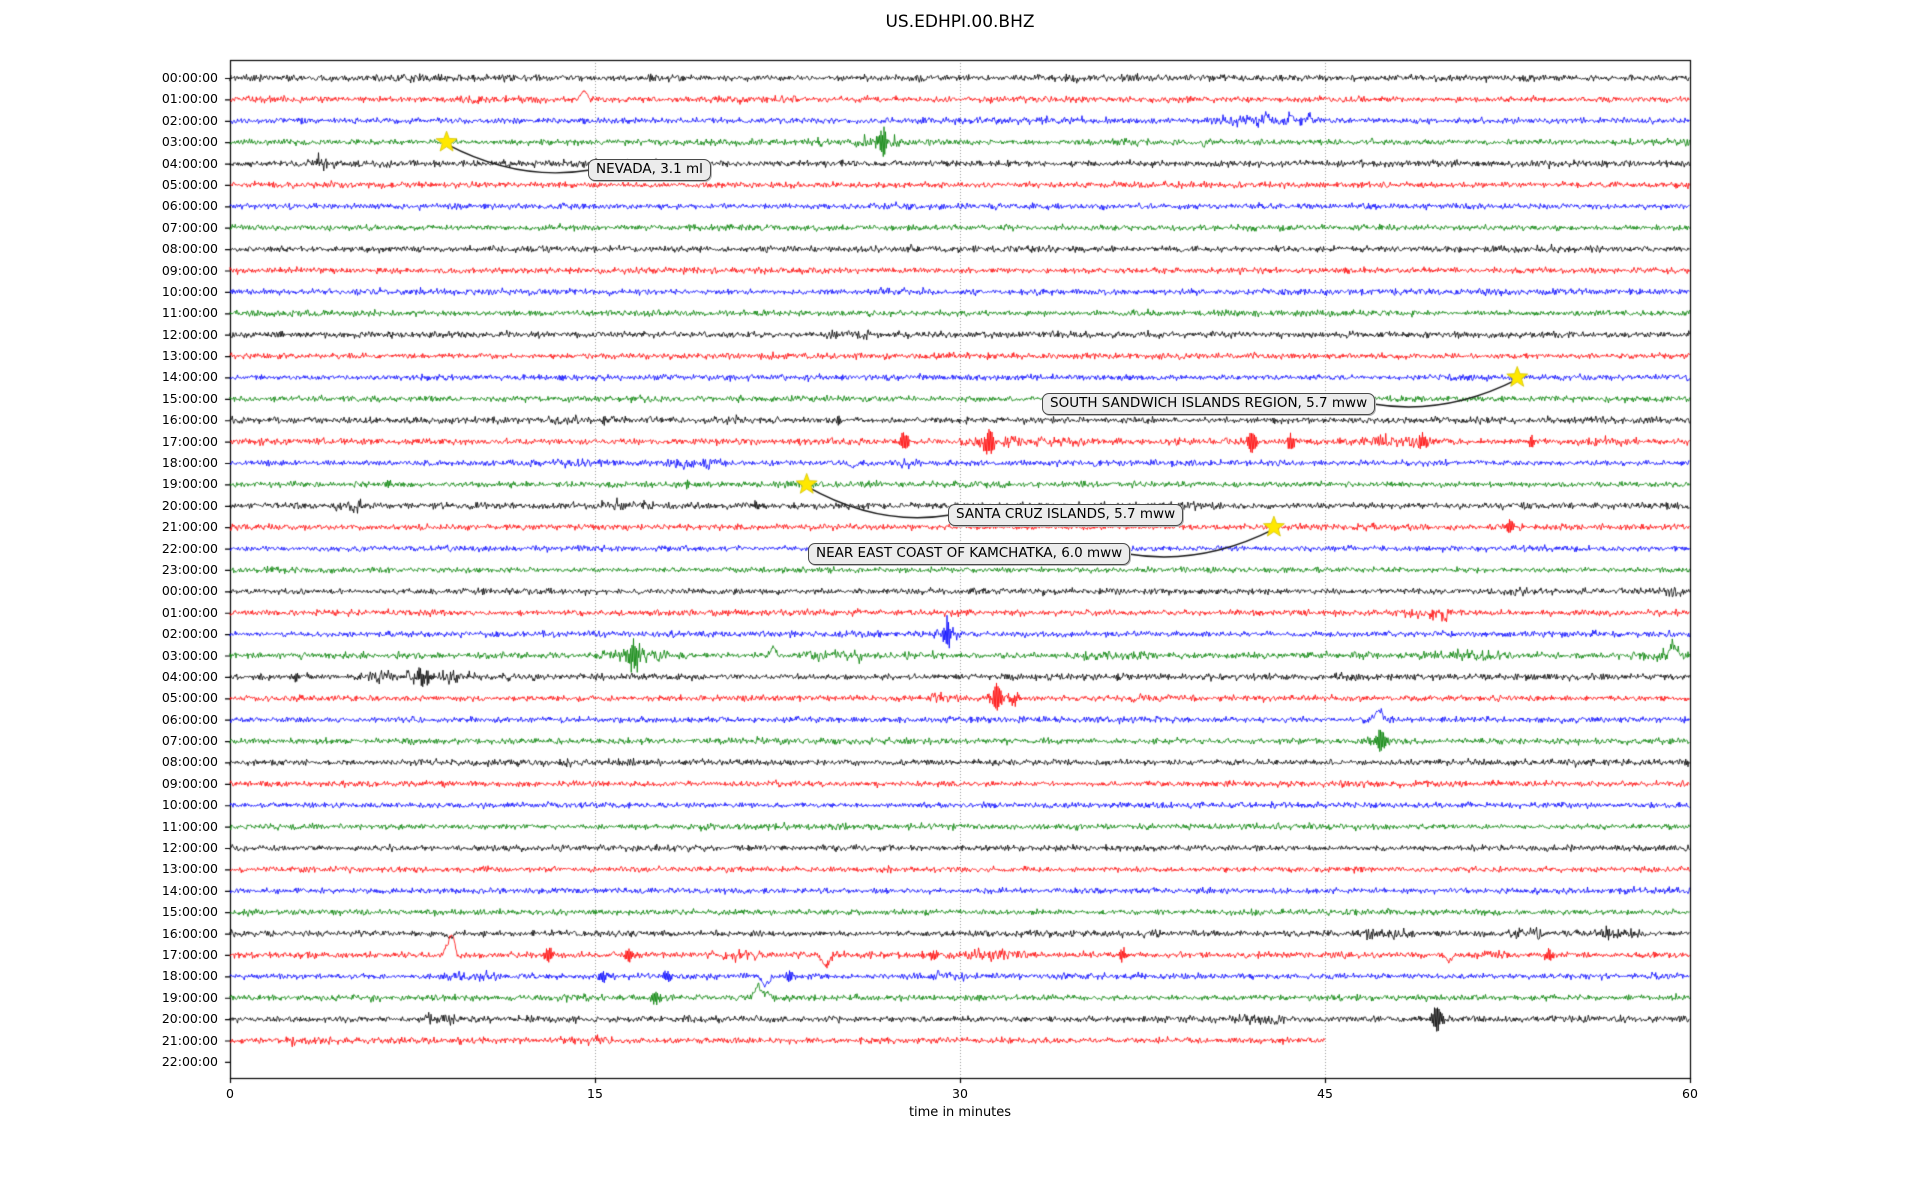 The width and height of the screenshot is (1920, 1200). I want to click on event-annotation-santa-cruz: SANTA CRUZ ISLANDS, 5.7 mww, so click(1066, 515).